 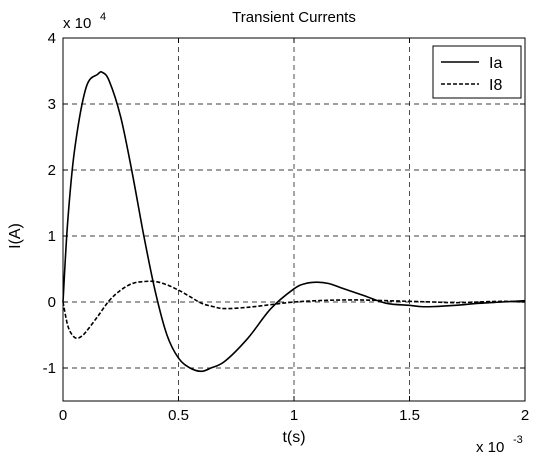 What do you see at coordinates (495, 63) in the screenshot?
I see `legend-label-ia: Ia` at bounding box center [495, 63].